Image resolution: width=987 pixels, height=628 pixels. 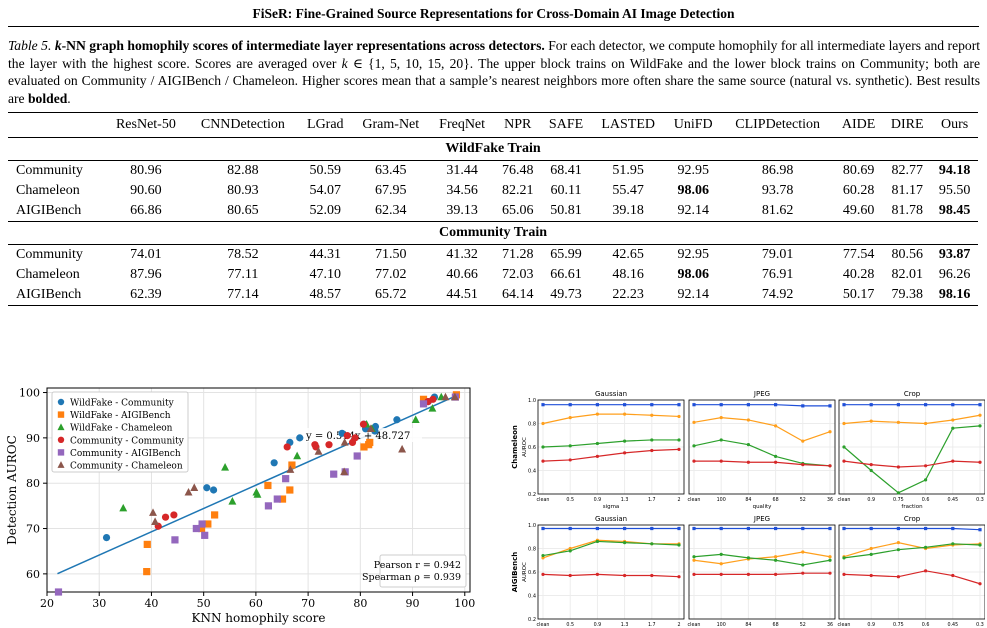 I want to click on caption-label: Table 5., so click(x=30, y=45).